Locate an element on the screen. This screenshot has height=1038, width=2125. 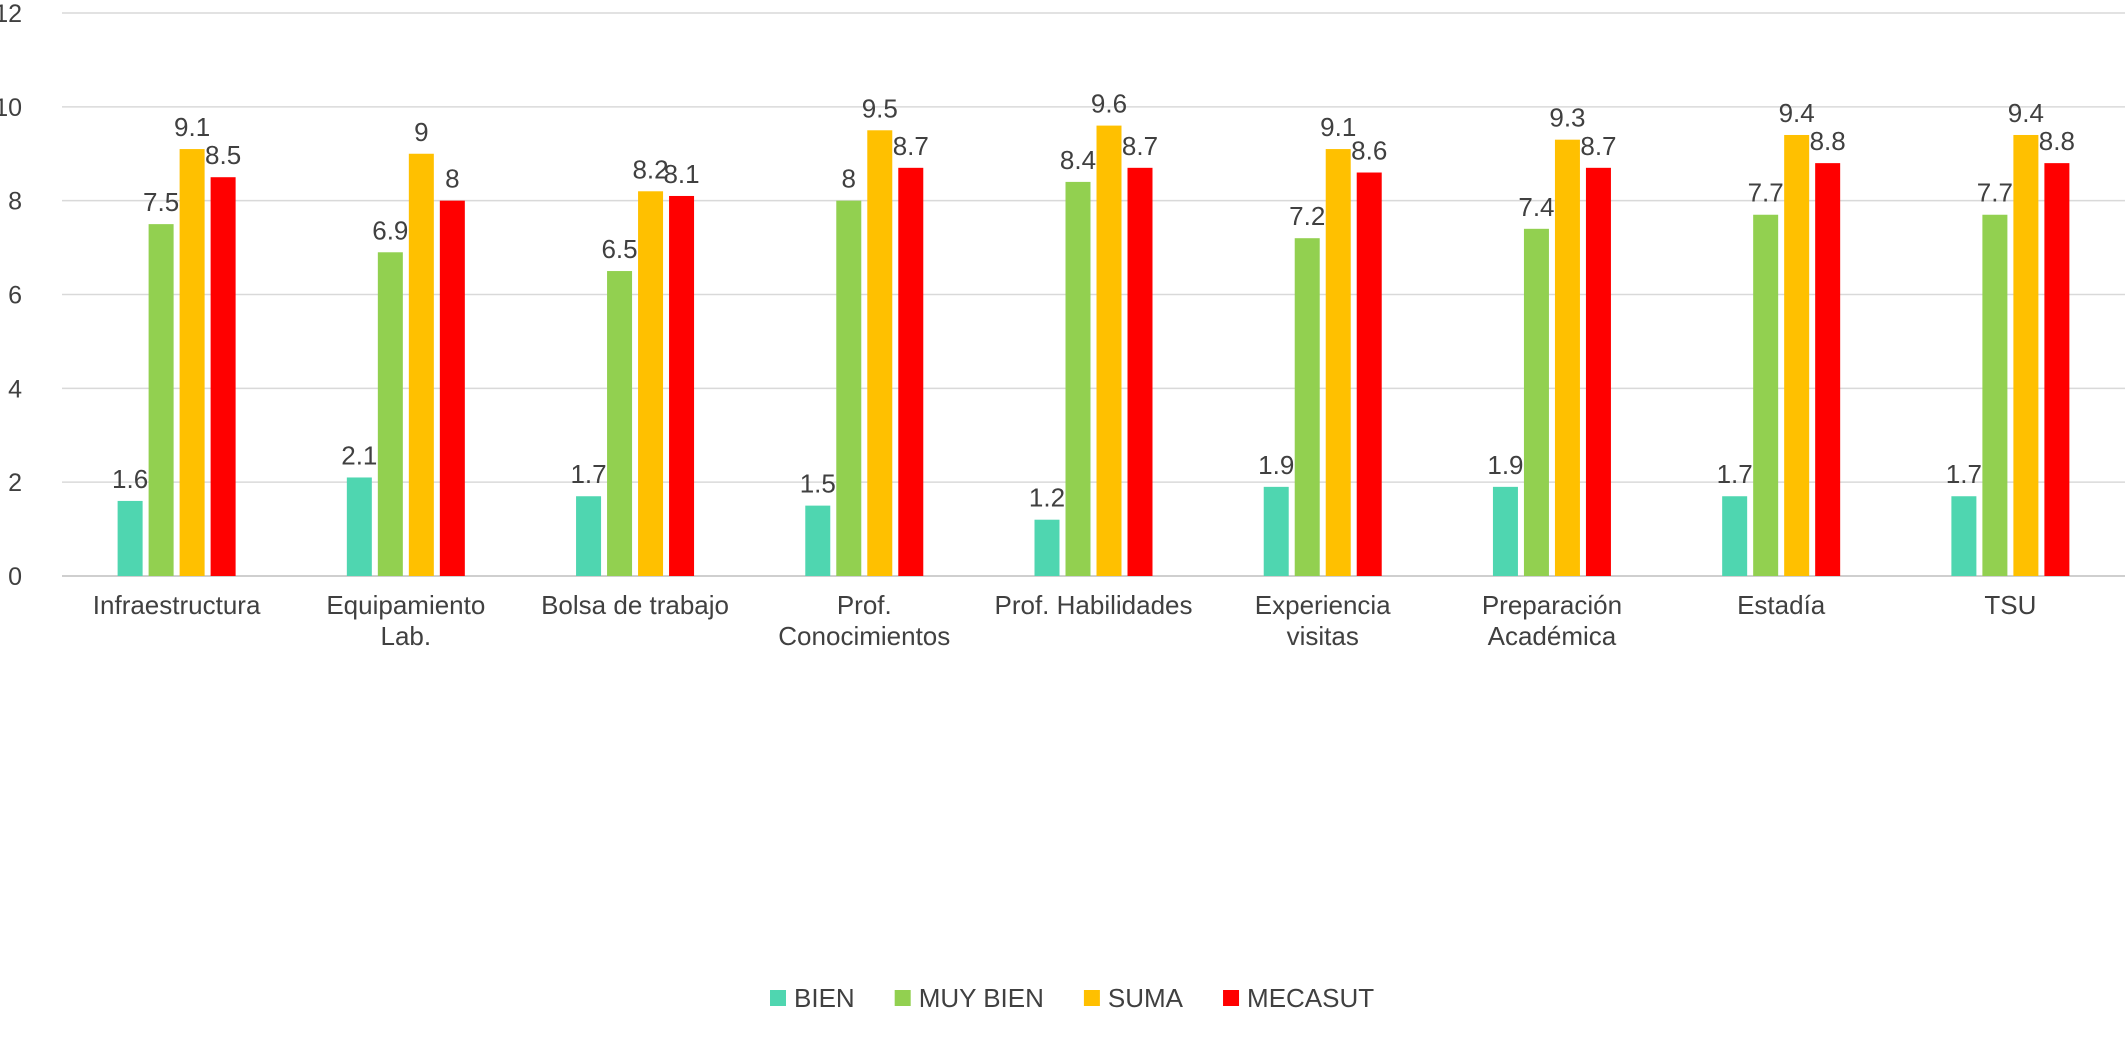
data-label: 8.2 is located at coordinates (650, 169).